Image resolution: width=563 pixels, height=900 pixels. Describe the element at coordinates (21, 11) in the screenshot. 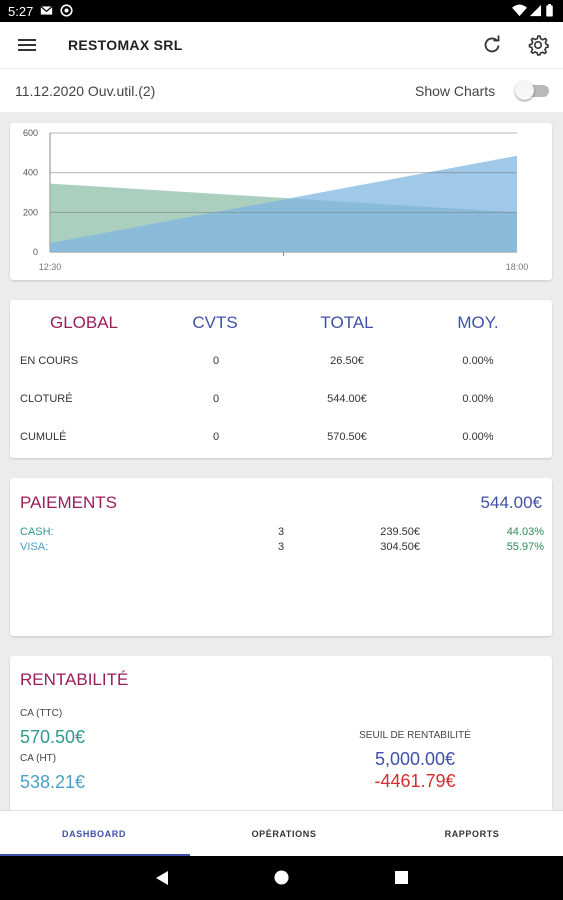

I see `status-time: 5:27` at that location.